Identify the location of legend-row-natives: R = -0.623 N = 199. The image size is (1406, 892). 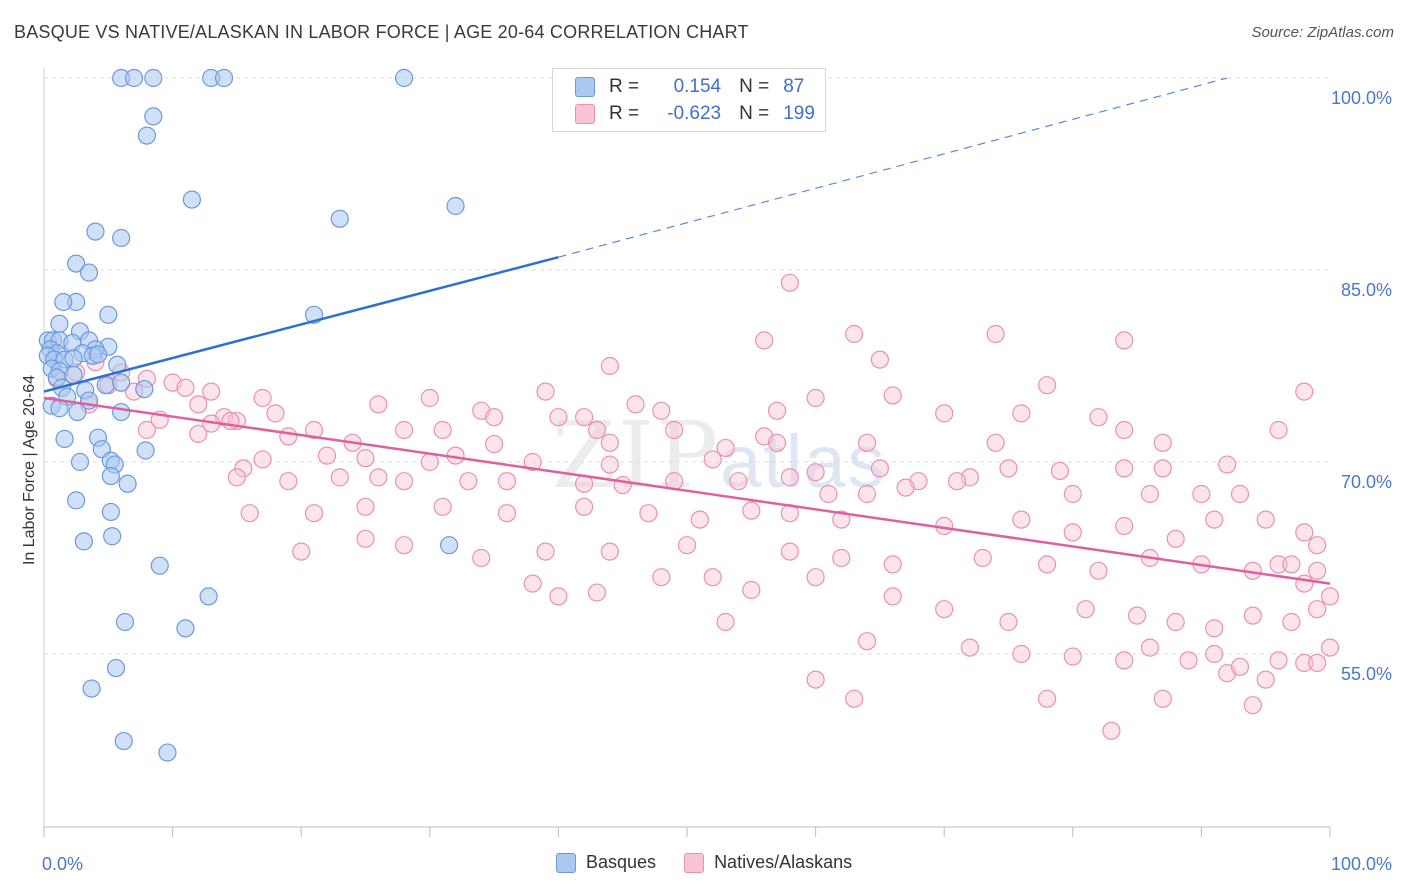
(695, 114).